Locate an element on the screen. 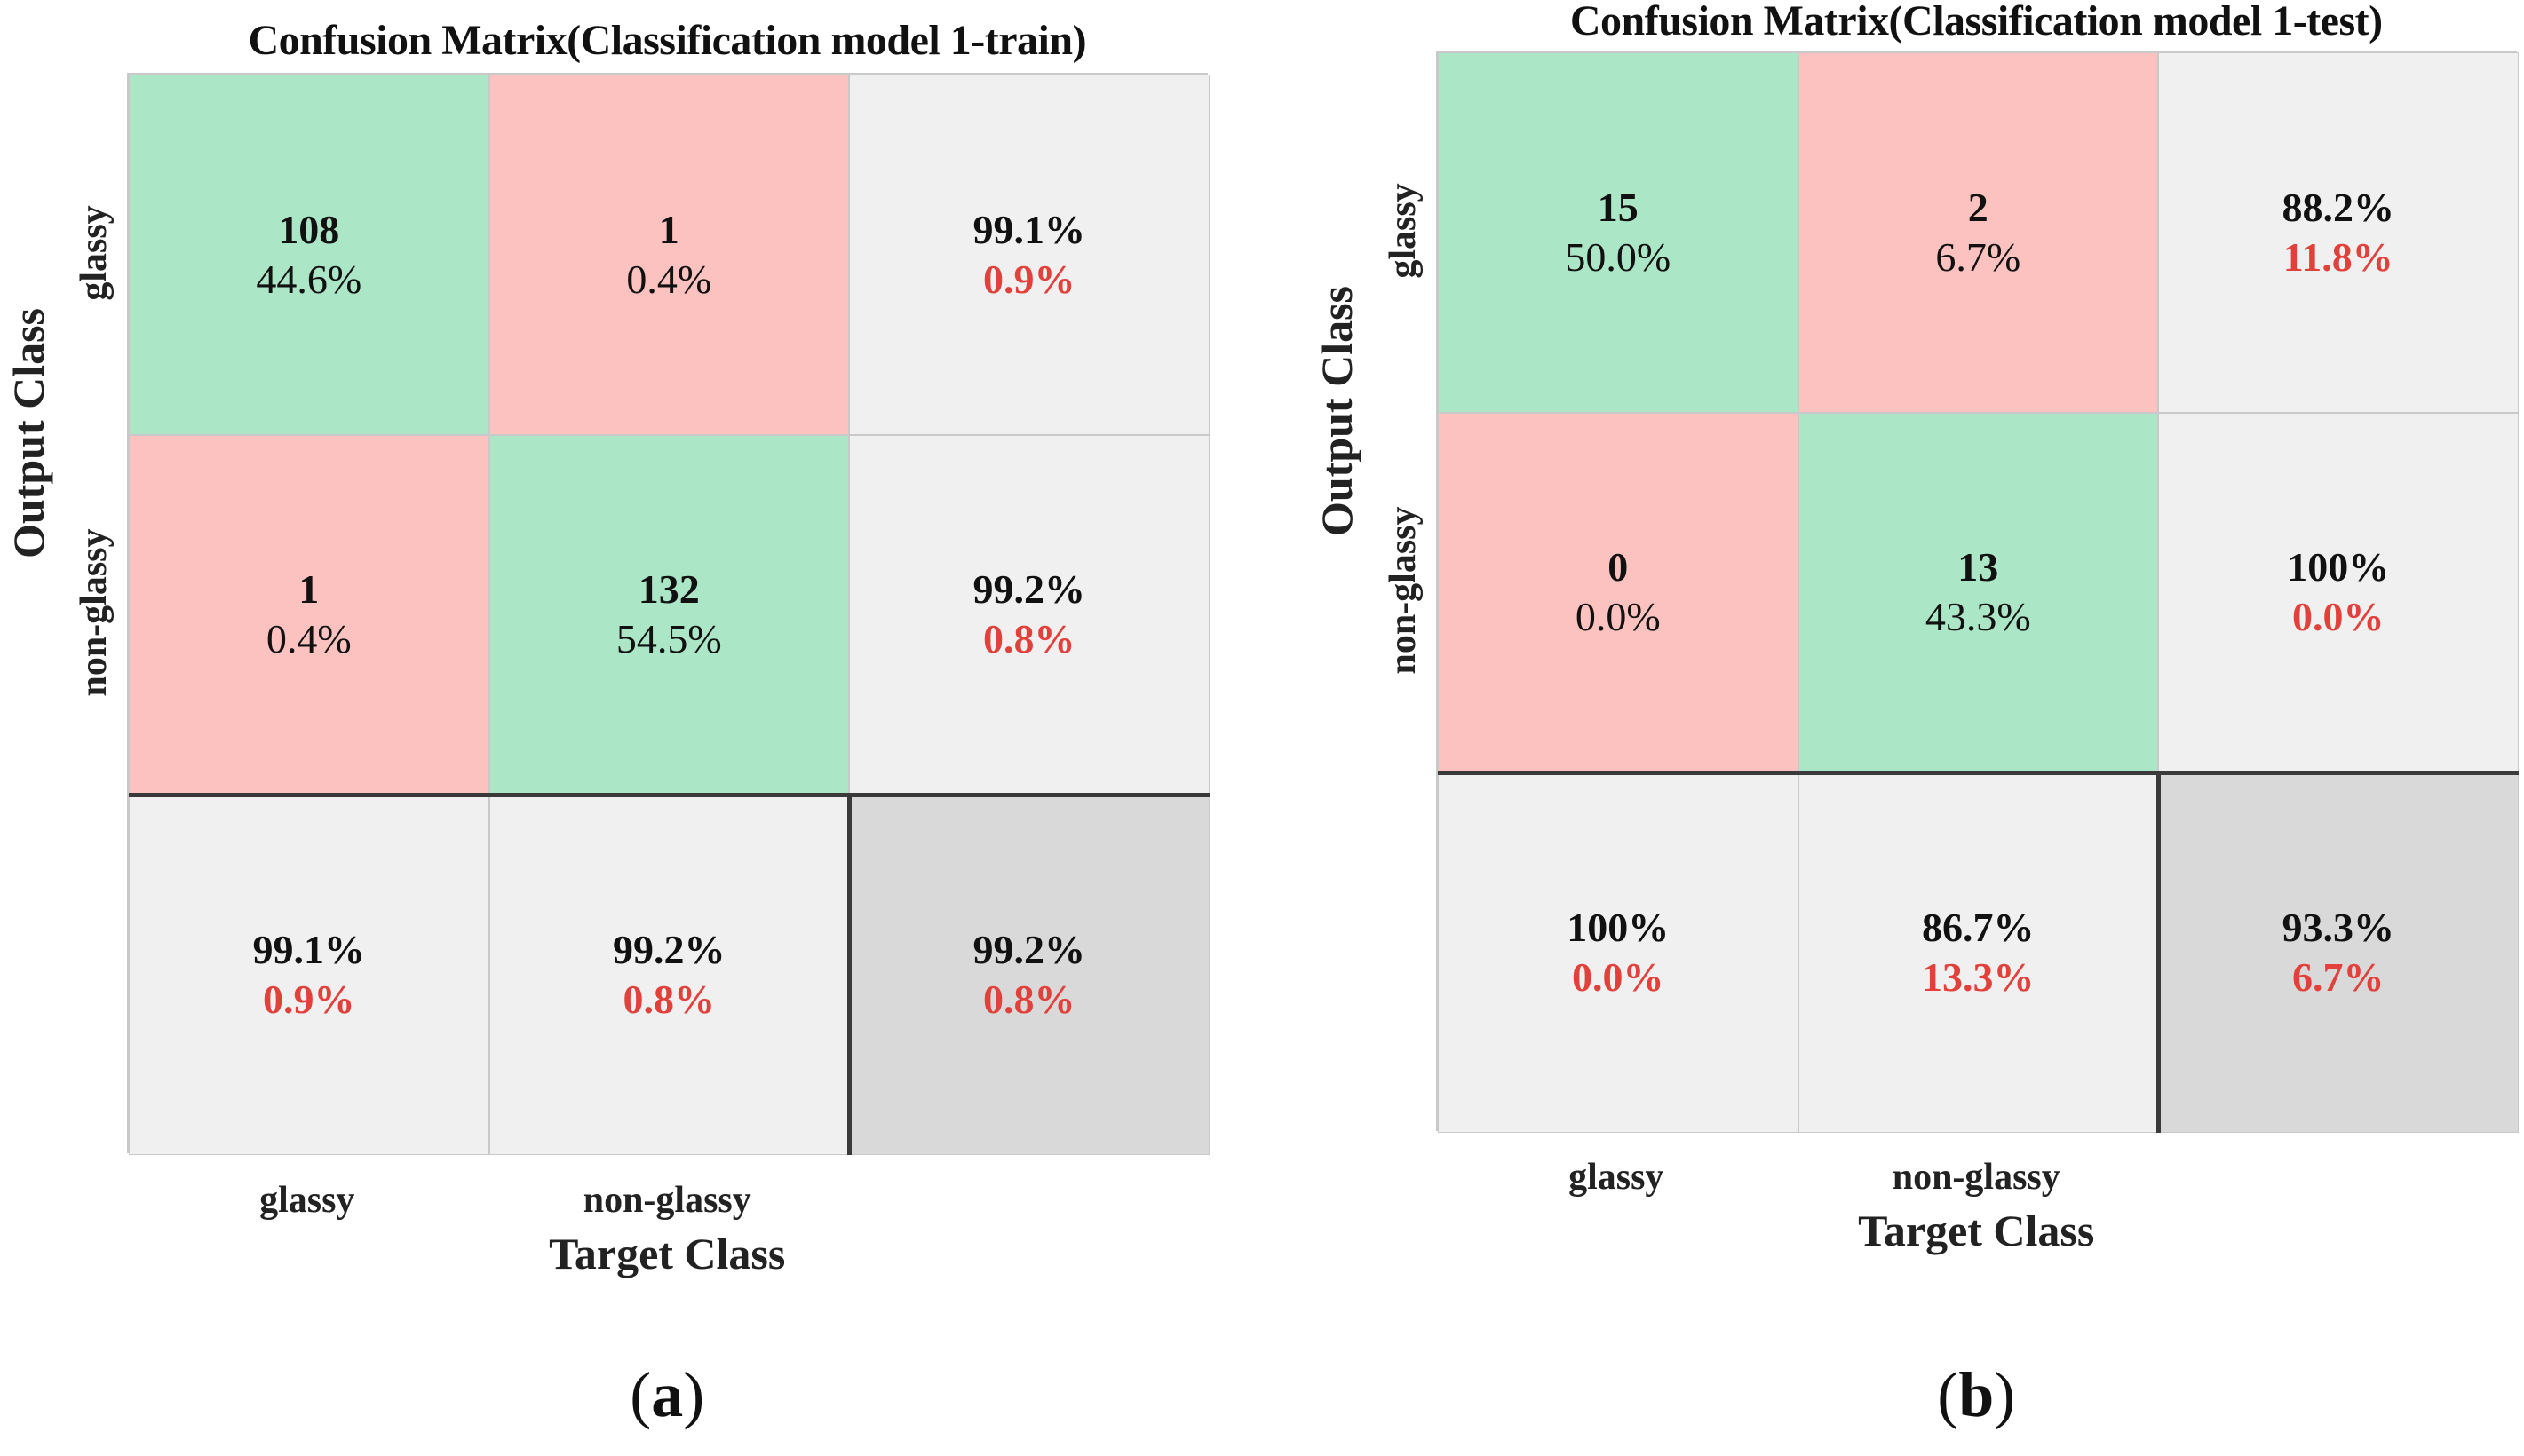 This screenshot has width=2524, height=1456. matrix-cell-train-r1-c2: 99.2% 0.8% is located at coordinates (1029, 614).